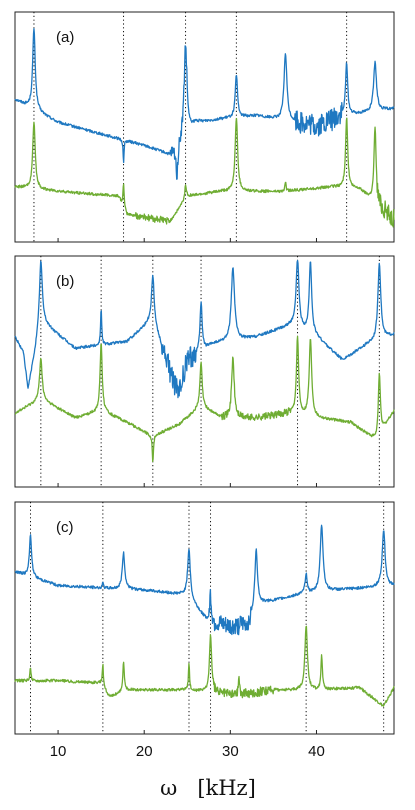 The height and width of the screenshot is (810, 415). Describe the element at coordinates (65, 281) in the screenshot. I see `panel-label: (b)` at that location.